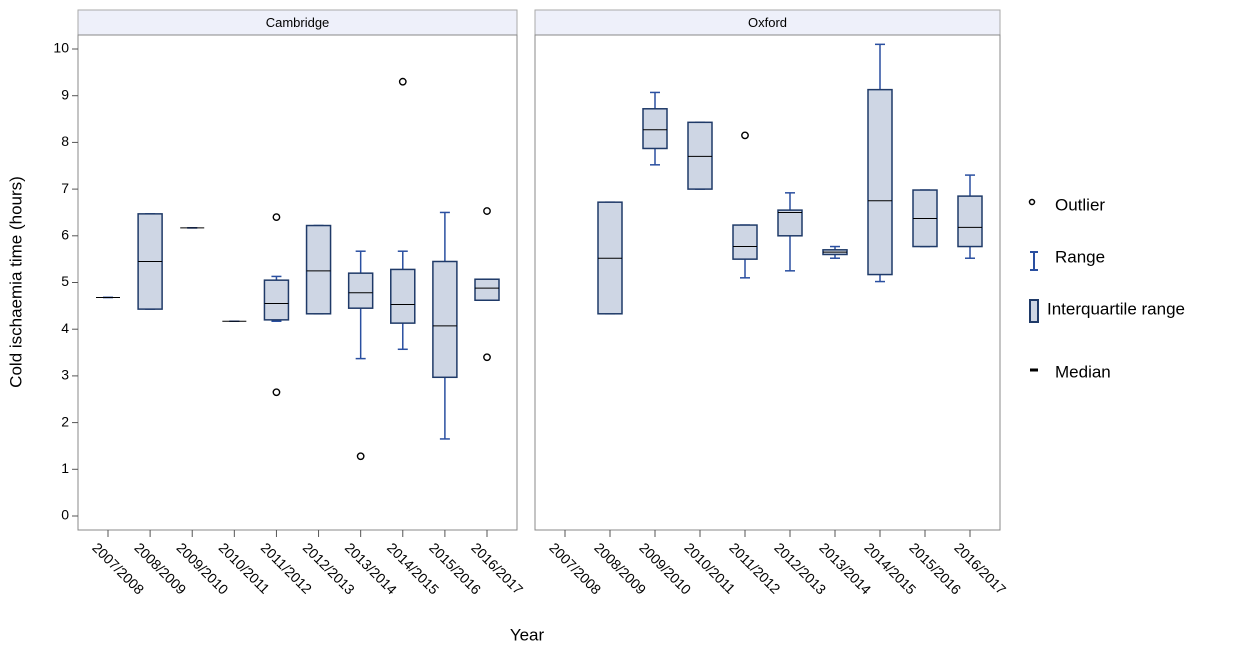  I want to click on legend-range-icon, so click(1034, 261).